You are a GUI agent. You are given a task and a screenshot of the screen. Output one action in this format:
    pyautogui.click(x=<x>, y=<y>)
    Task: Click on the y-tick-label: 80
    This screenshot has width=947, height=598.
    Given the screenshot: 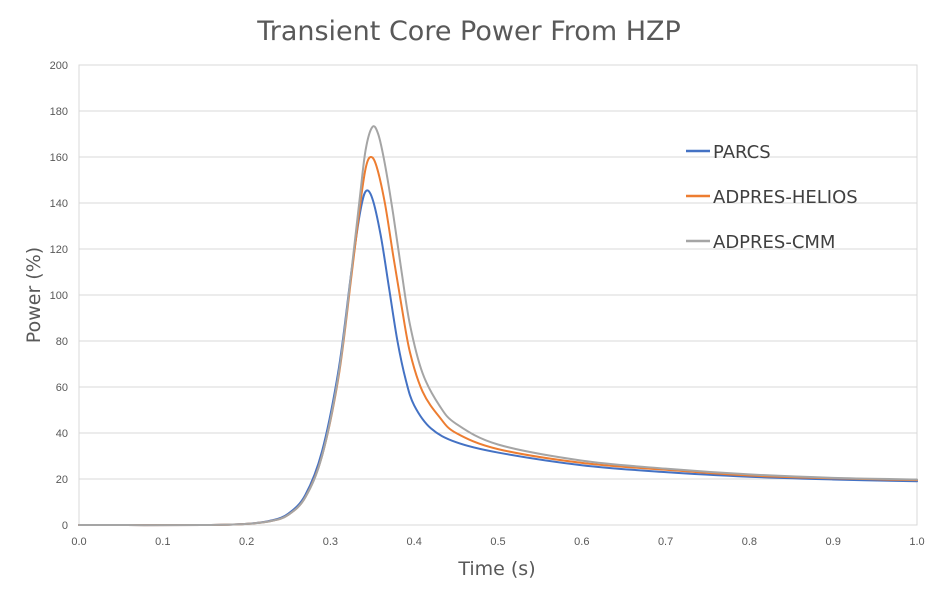 What is the action you would take?
    pyautogui.click(x=62, y=342)
    